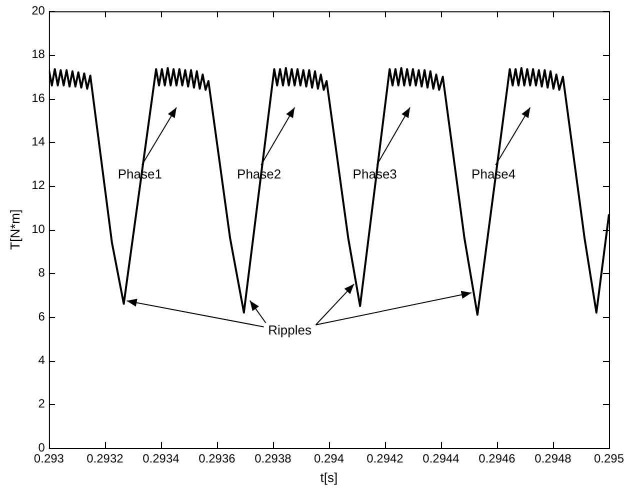  Describe the element at coordinates (39, 97) in the screenshot. I see `y-tick-label: 16` at that location.